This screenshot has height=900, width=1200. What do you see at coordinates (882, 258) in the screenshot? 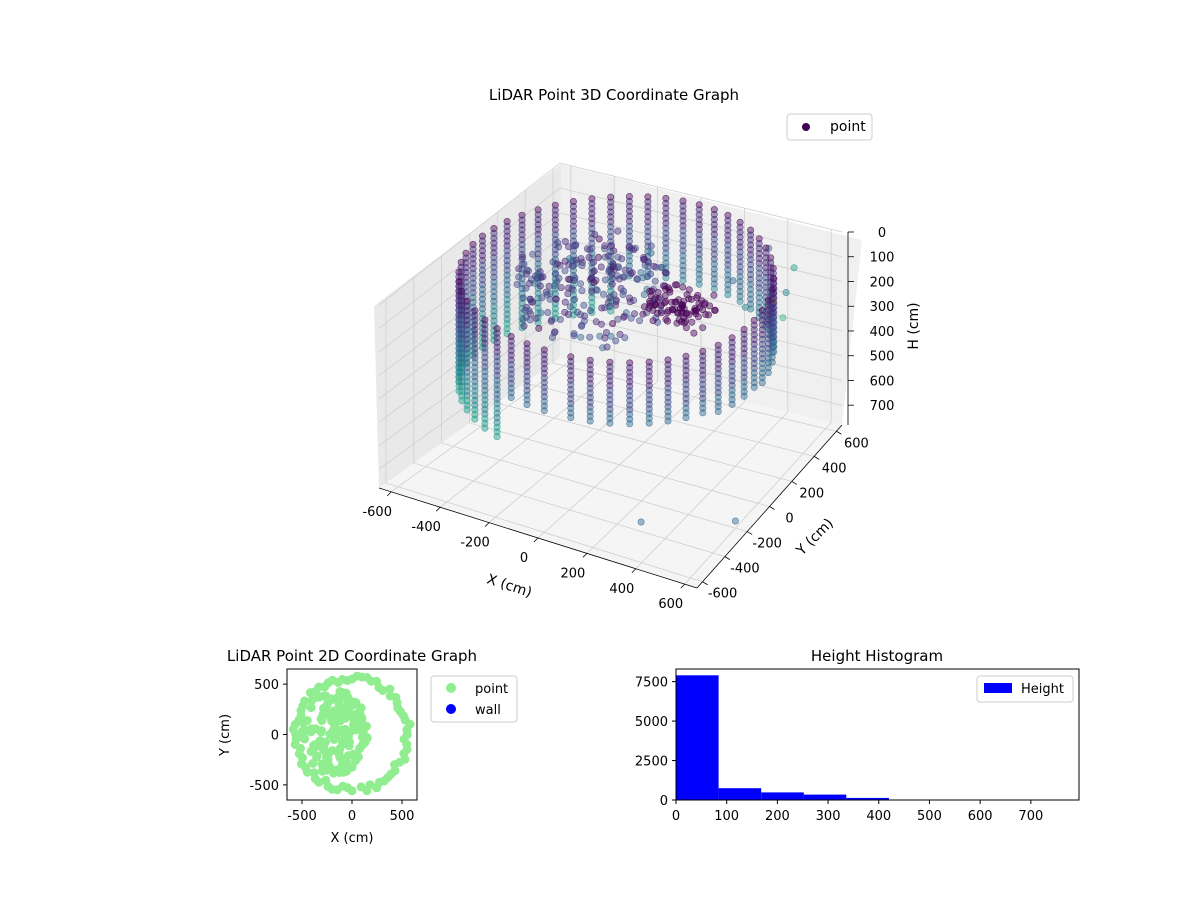
I see `z-tick-label-3d: 100` at bounding box center [882, 258].